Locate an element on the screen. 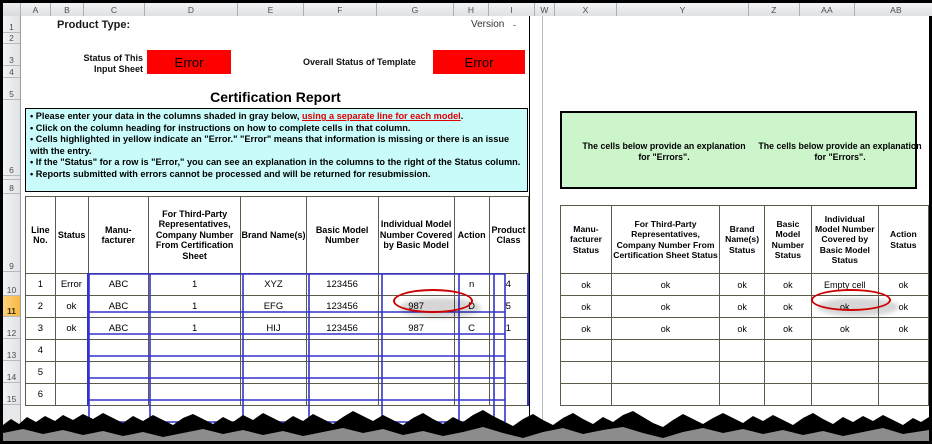 This screenshot has width=932, height=444. cell-line-no: 5 is located at coordinates (40, 372).